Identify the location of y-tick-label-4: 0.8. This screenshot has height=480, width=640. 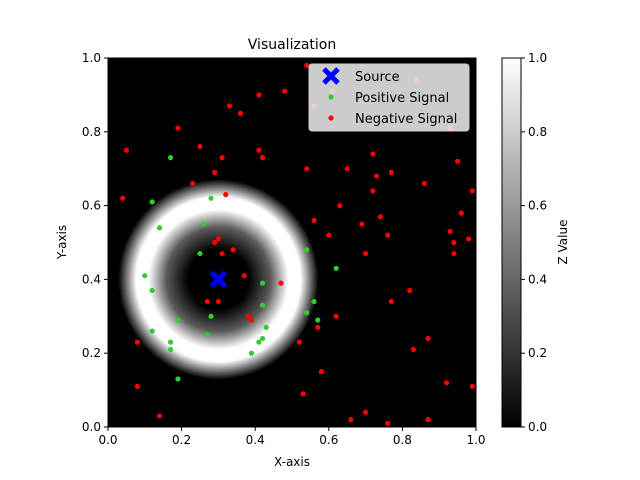
(91, 132).